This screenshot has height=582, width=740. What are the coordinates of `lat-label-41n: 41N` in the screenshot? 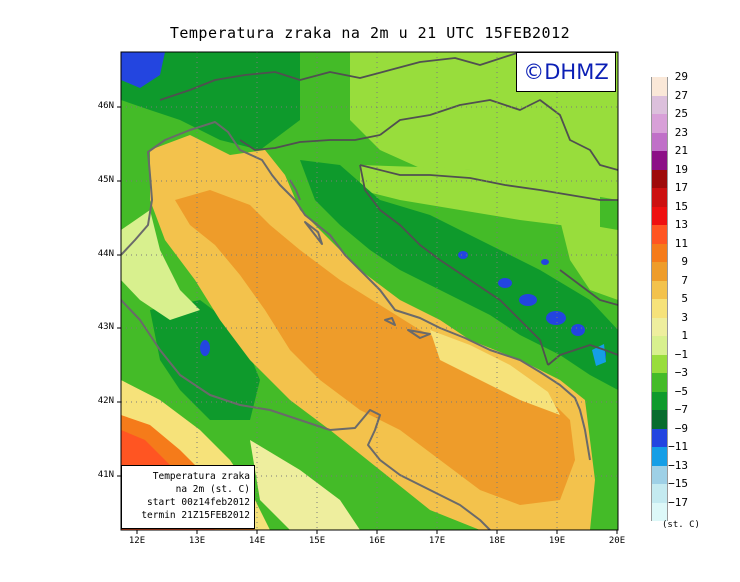 It's located at (105, 475).